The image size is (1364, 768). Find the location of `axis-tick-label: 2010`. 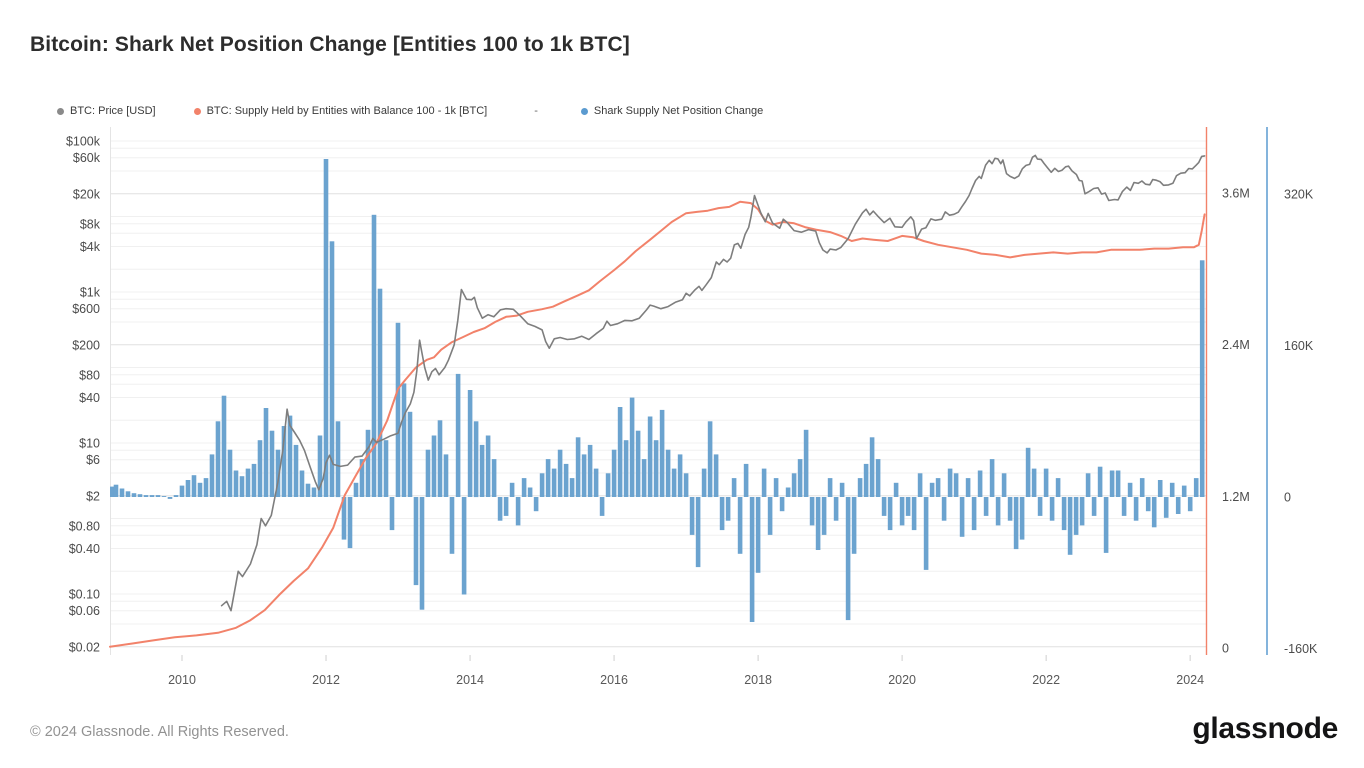

axis-tick-label: 2010 is located at coordinates (182, 680).